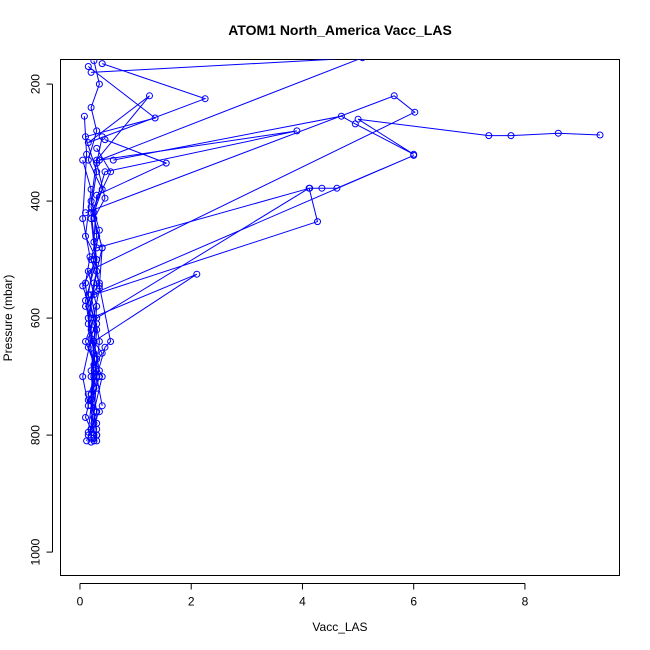 The height and width of the screenshot is (650, 650). I want to click on x-axis-label: Vacc_LAS, so click(339, 627).